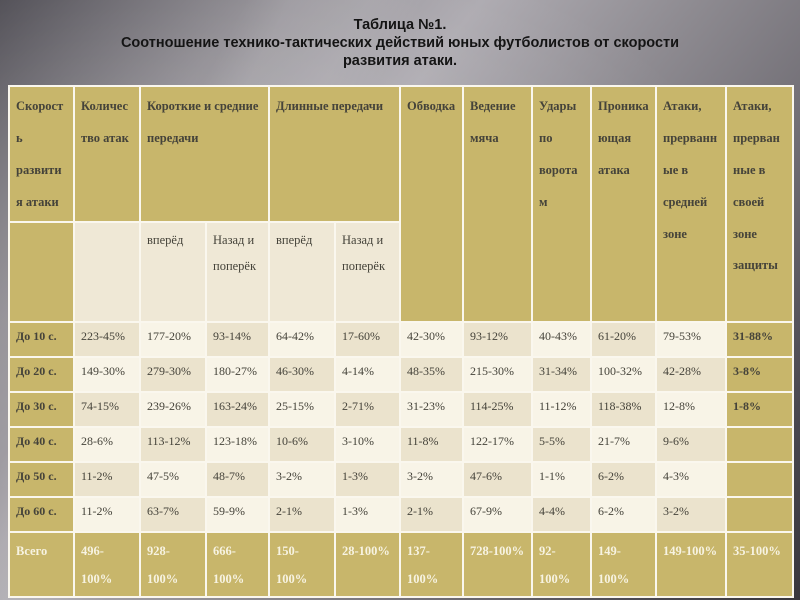 The image size is (800, 600). I want to click on header-dribbling: Обводка, so click(431, 204).